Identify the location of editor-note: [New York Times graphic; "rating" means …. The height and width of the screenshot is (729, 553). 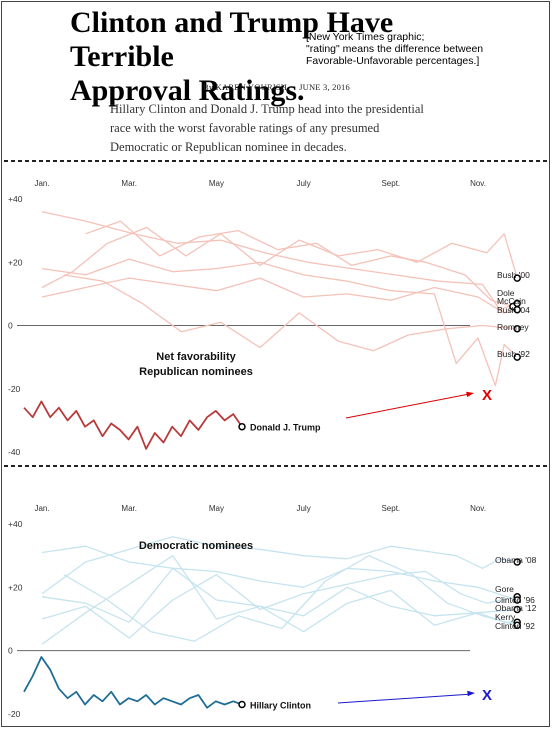
(426, 49).